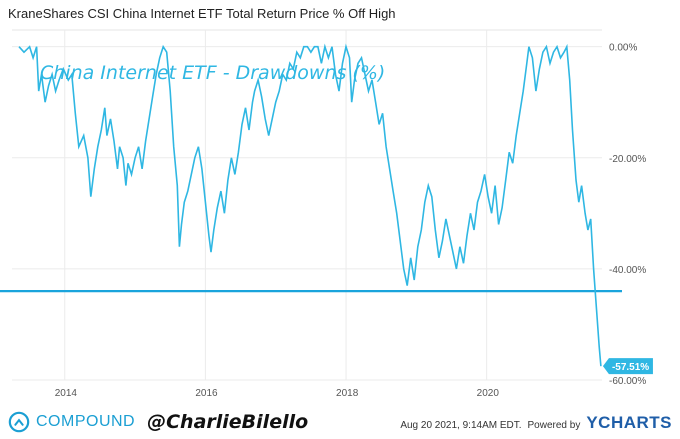 The image size is (680, 439). I want to click on y-tick-label: 0.00%, so click(623, 48).